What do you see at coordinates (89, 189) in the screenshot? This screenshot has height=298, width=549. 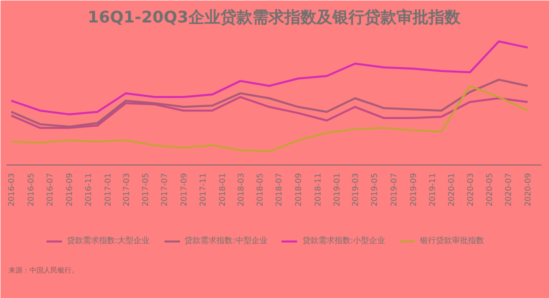 I see `x-tick-label: 2016-11` at bounding box center [89, 189].